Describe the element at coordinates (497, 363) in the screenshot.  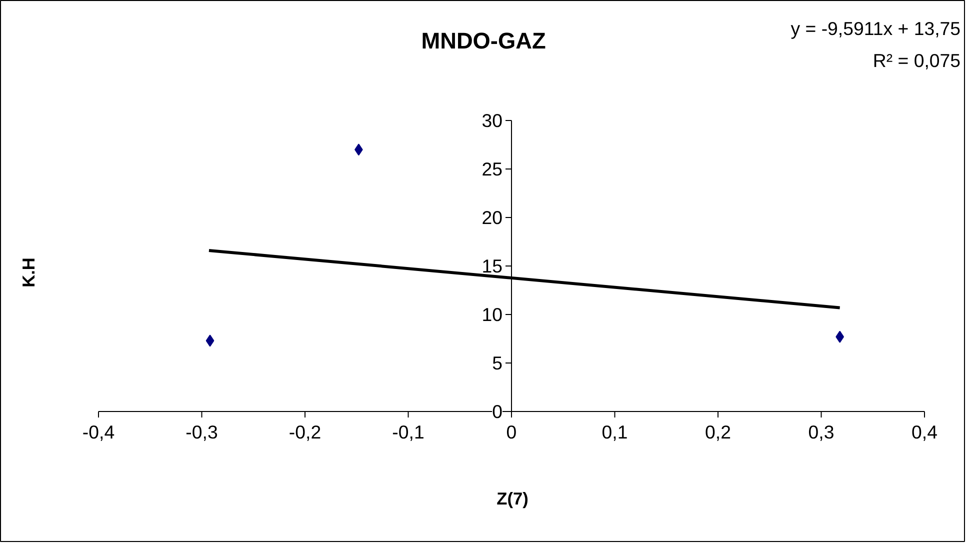
I see `y-tick-label: 5` at that location.